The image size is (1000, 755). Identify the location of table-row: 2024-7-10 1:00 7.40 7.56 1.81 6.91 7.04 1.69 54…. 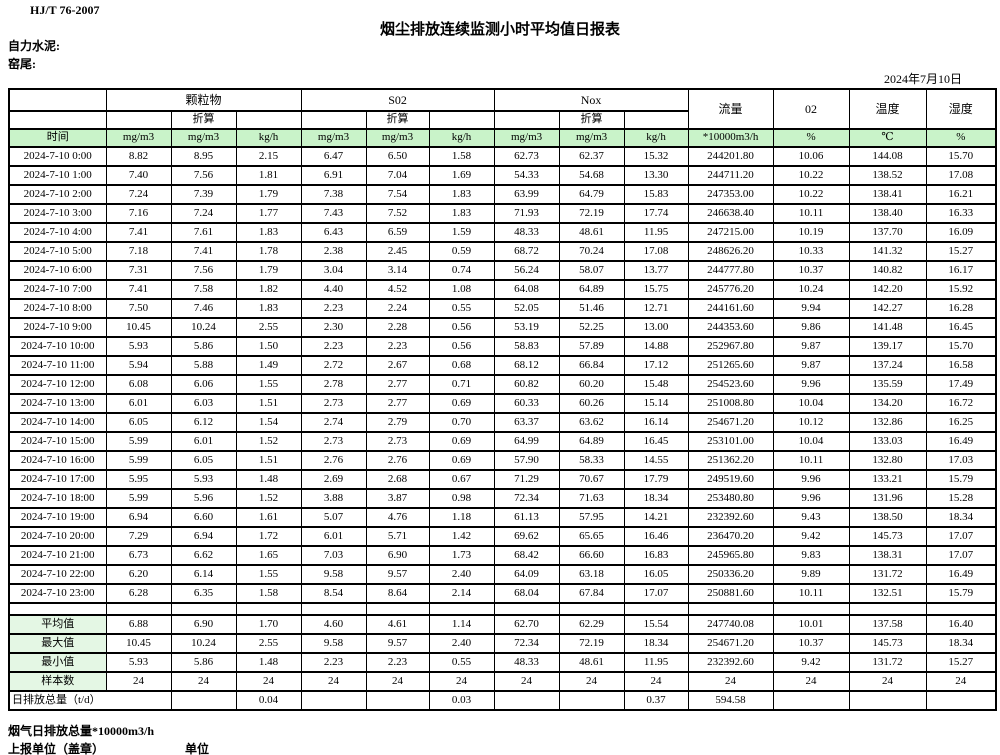
(502, 175).